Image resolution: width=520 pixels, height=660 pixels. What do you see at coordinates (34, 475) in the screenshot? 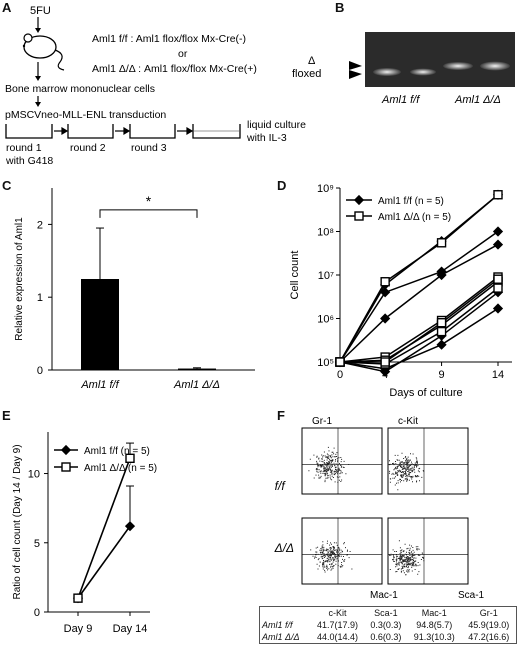
I see `y-tick-label: 10` at bounding box center [34, 475].